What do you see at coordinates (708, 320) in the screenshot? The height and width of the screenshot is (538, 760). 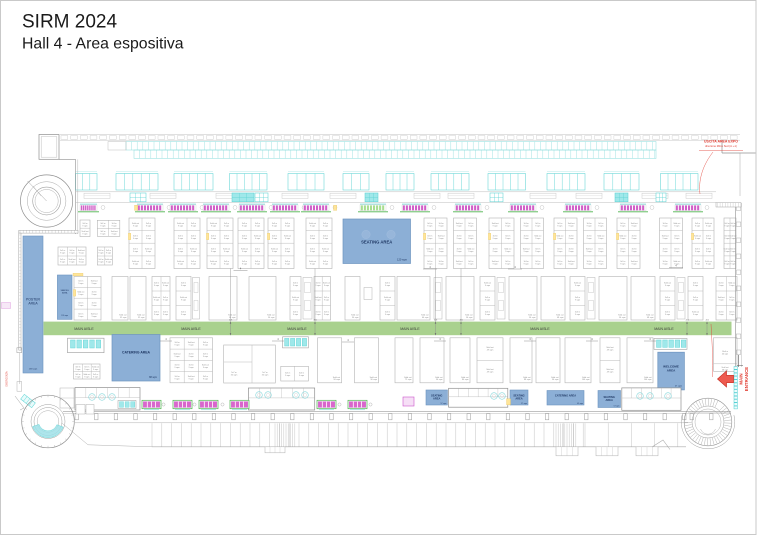 I see `svg-text: 4.5` at bounding box center [708, 320].